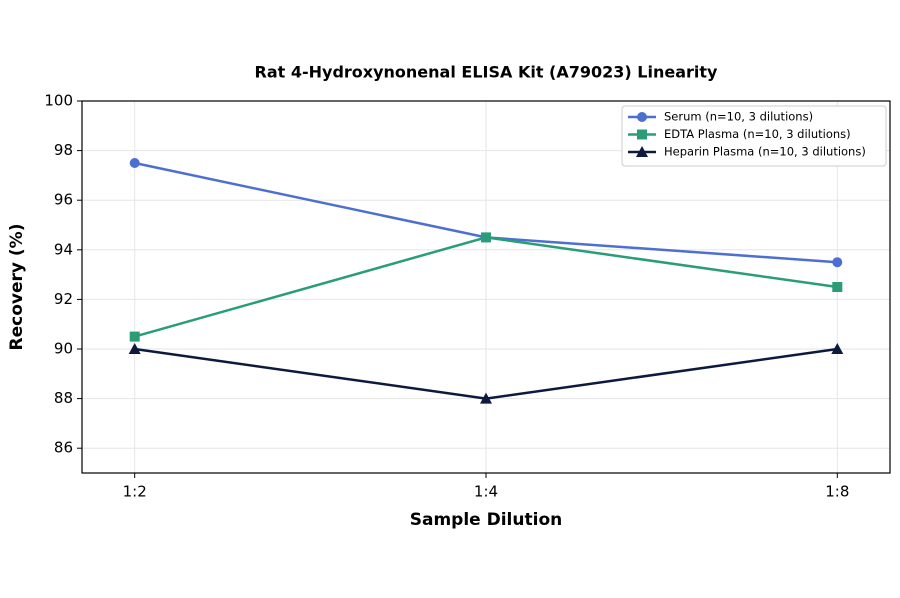  I want to click on x-tick-label: 1:2, so click(135, 492).